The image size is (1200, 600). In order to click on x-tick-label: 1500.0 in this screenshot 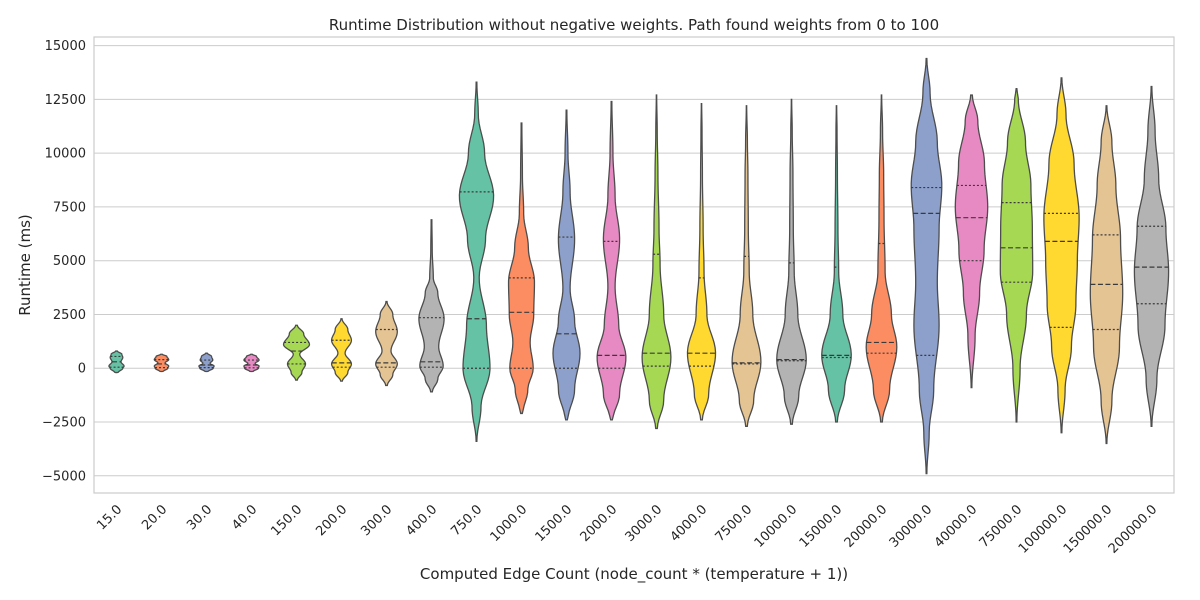, I will do `click(554, 523)`.